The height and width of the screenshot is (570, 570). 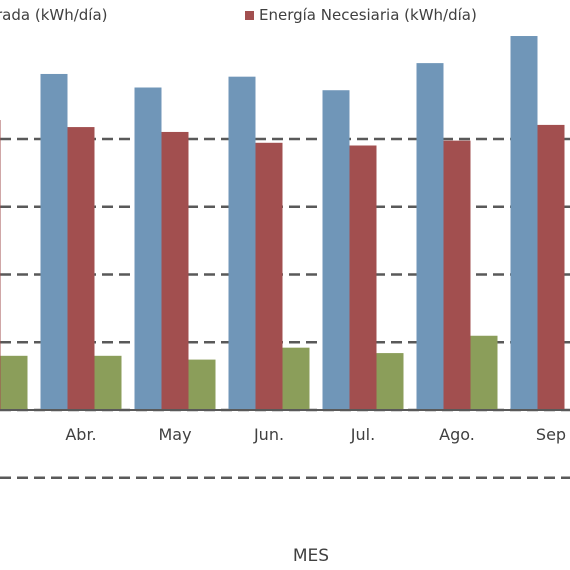 What do you see at coordinates (551, 434) in the screenshot?
I see `x-tick-label: Sep` at bounding box center [551, 434].